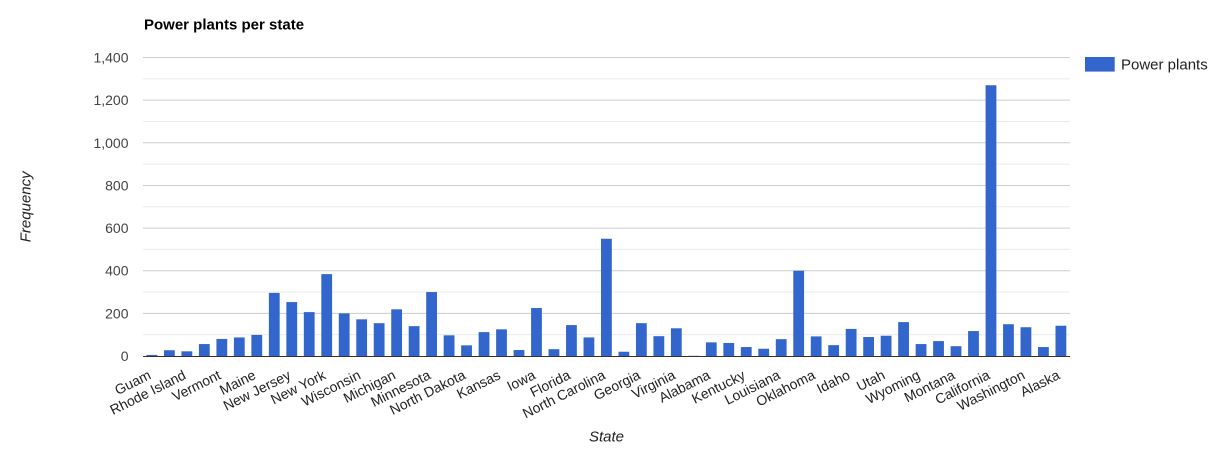  I want to click on svg-text: 800, so click(117, 185).